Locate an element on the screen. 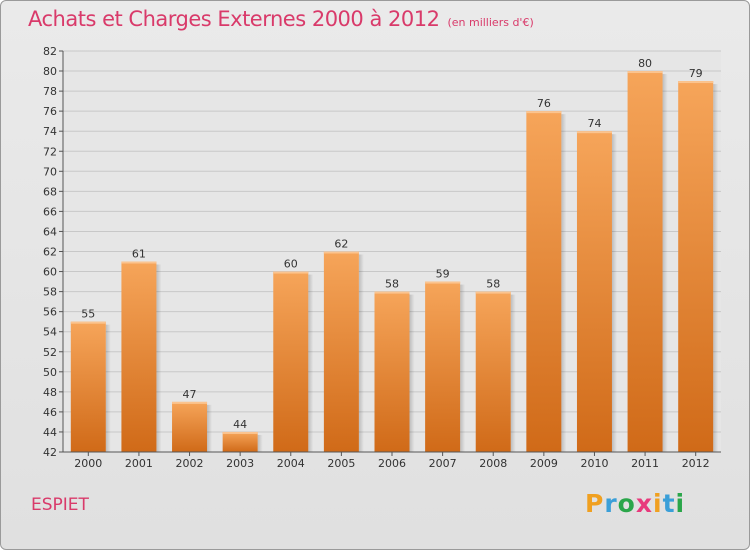  x-tick-label-2000: 2000 is located at coordinates (88, 463).